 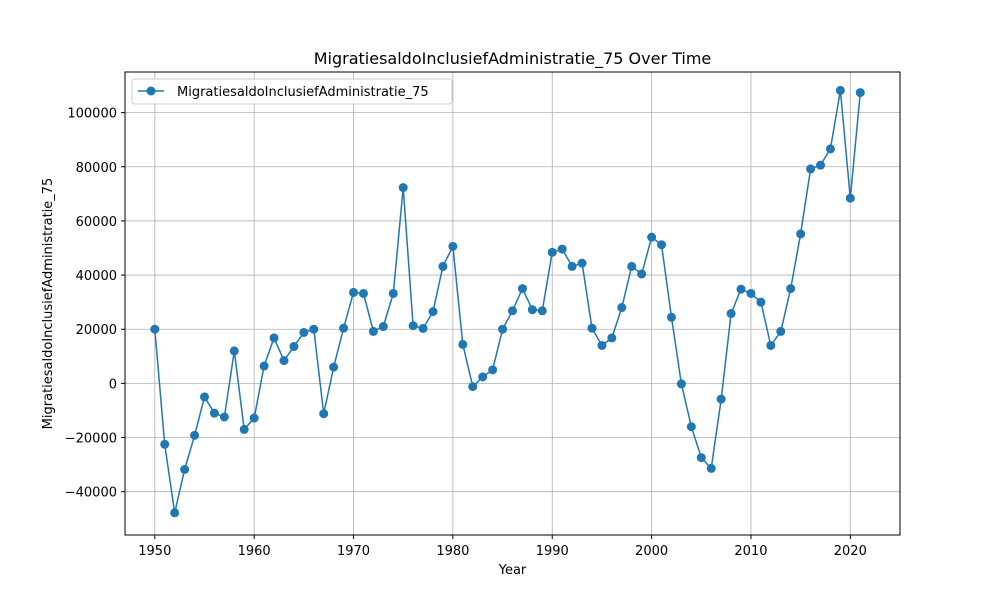 I want to click on x-tick-label: 1990, so click(x=552, y=551).